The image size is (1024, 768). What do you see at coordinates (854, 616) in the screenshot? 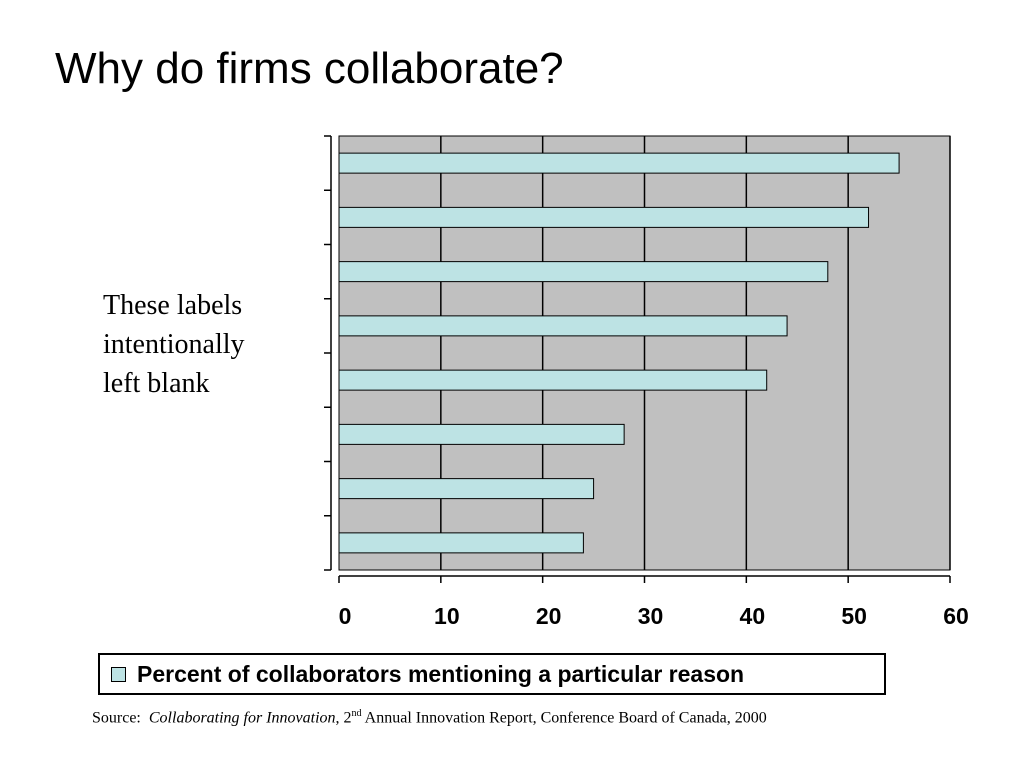
I see `x-tick-label-5: 50` at bounding box center [854, 616].